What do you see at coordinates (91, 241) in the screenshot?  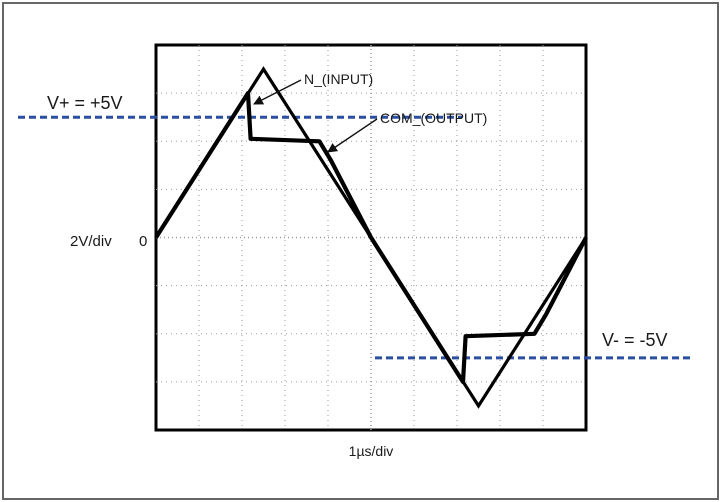 I see `y-scale-label: 2V/div` at bounding box center [91, 241].